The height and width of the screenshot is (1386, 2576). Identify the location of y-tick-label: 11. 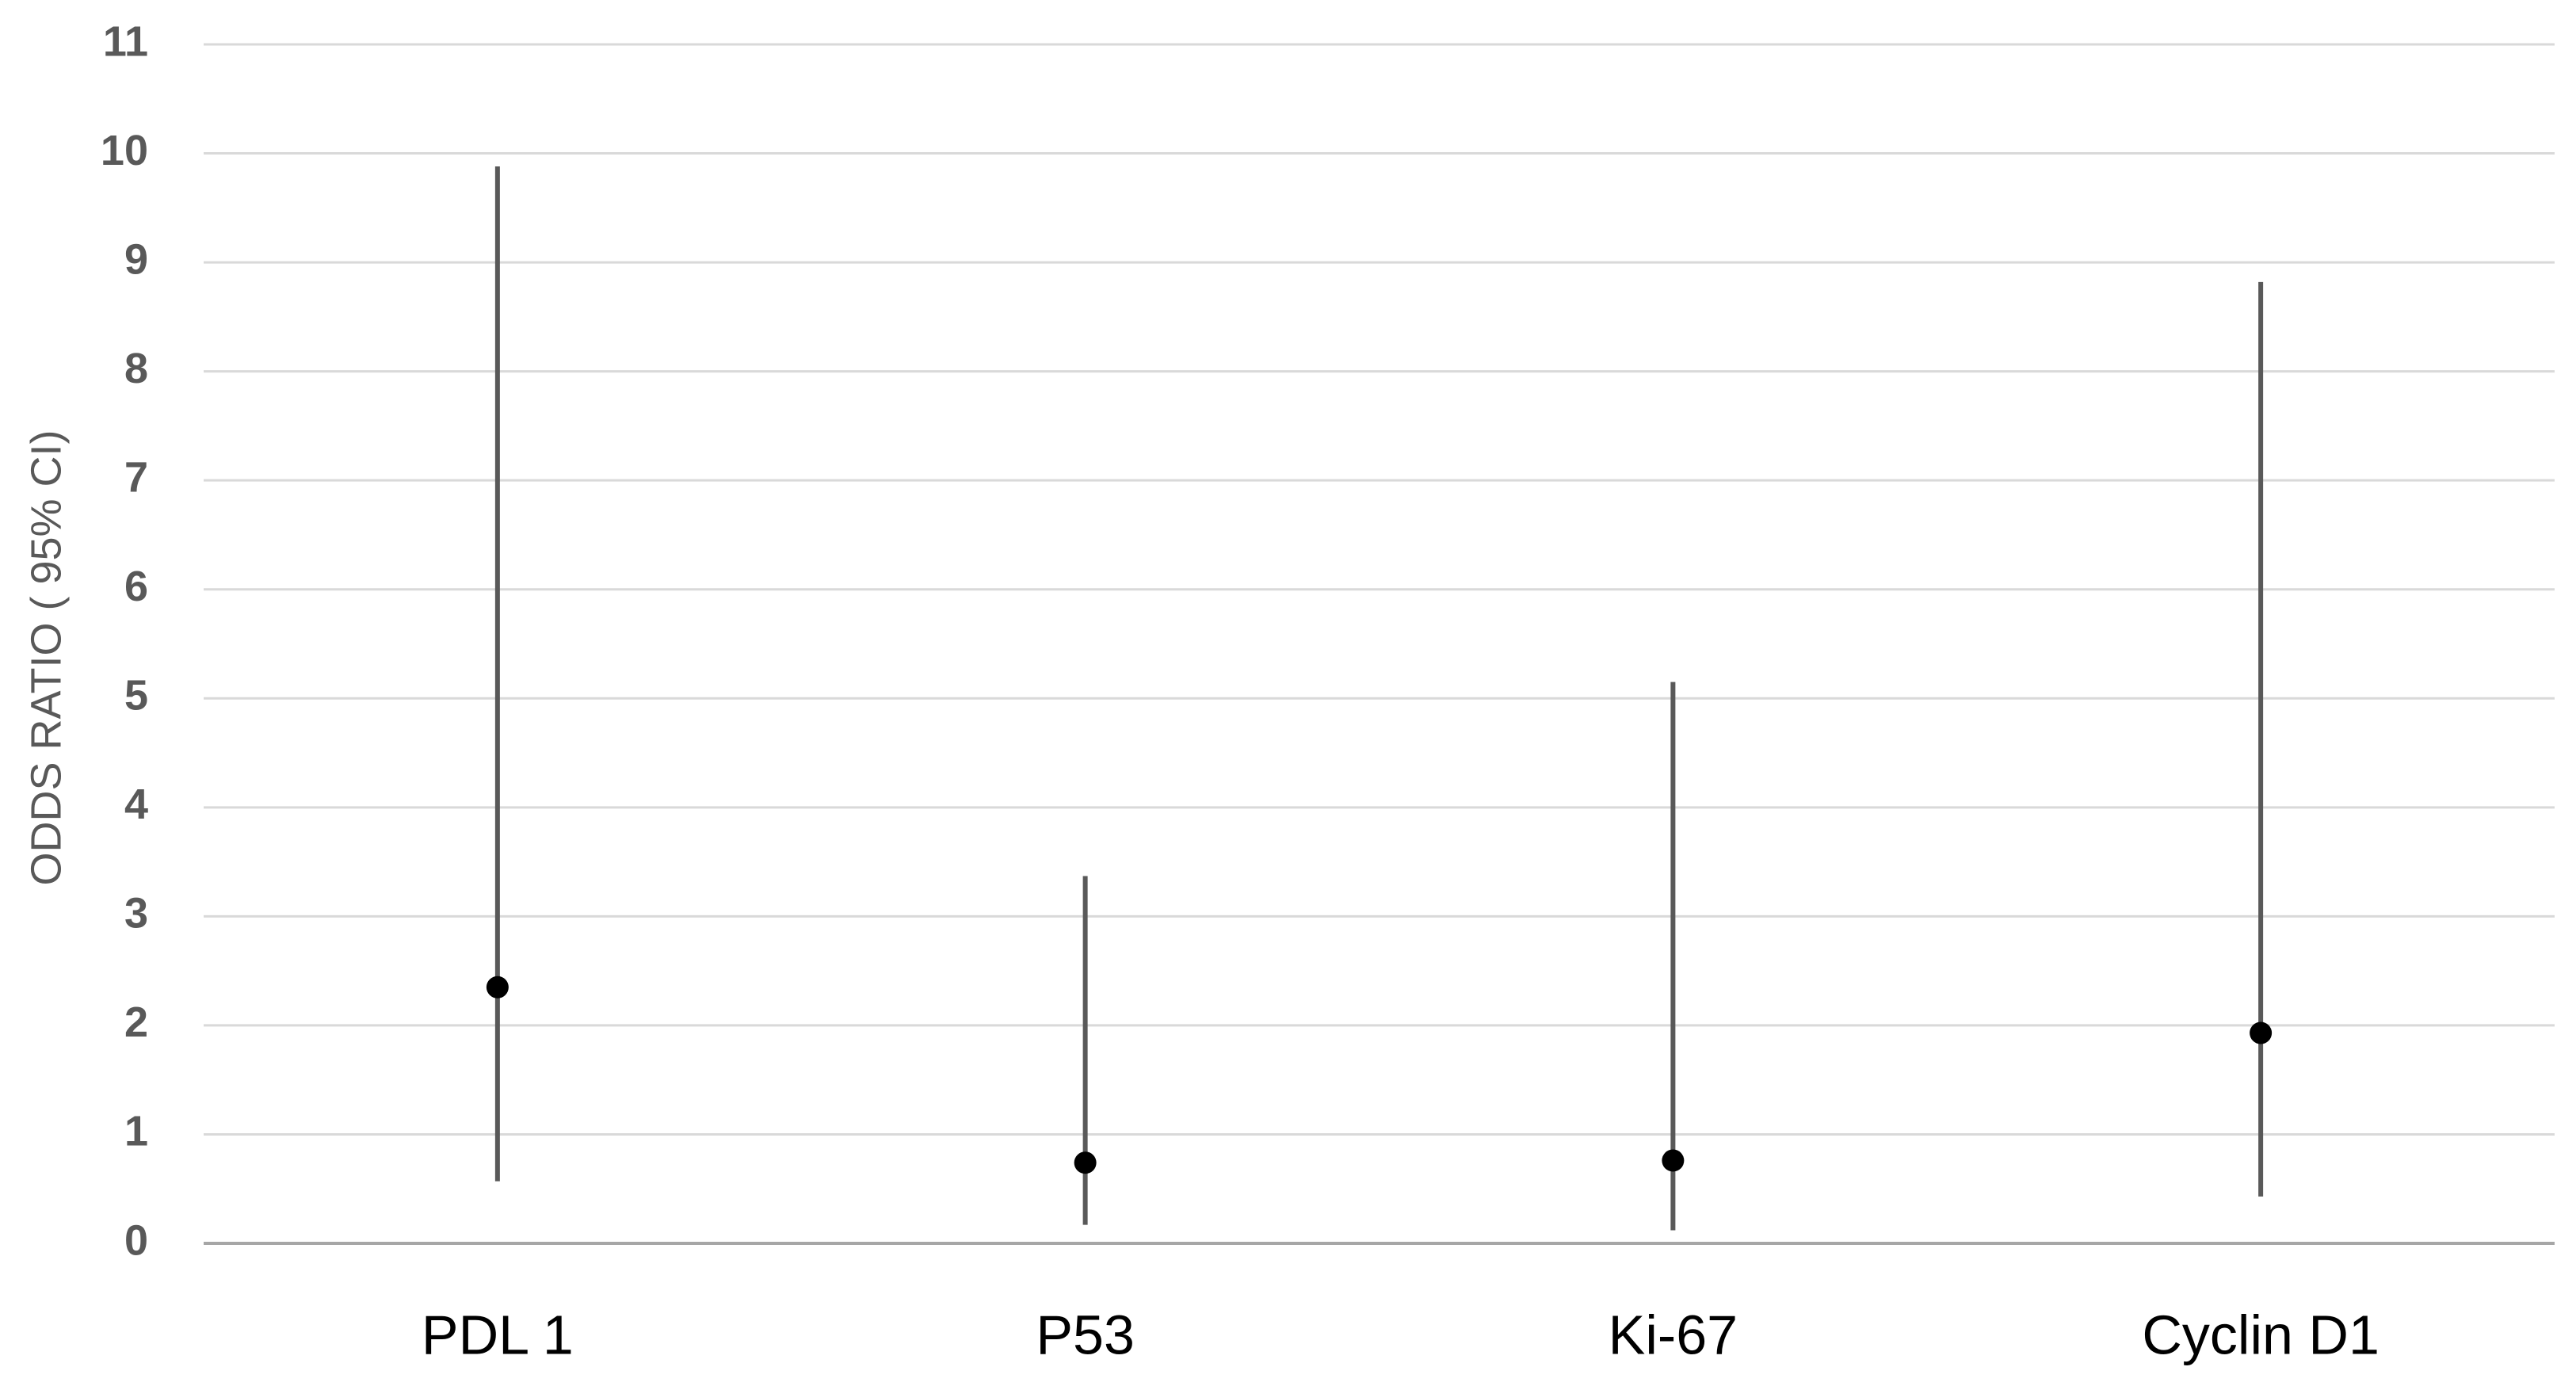
(125, 41).